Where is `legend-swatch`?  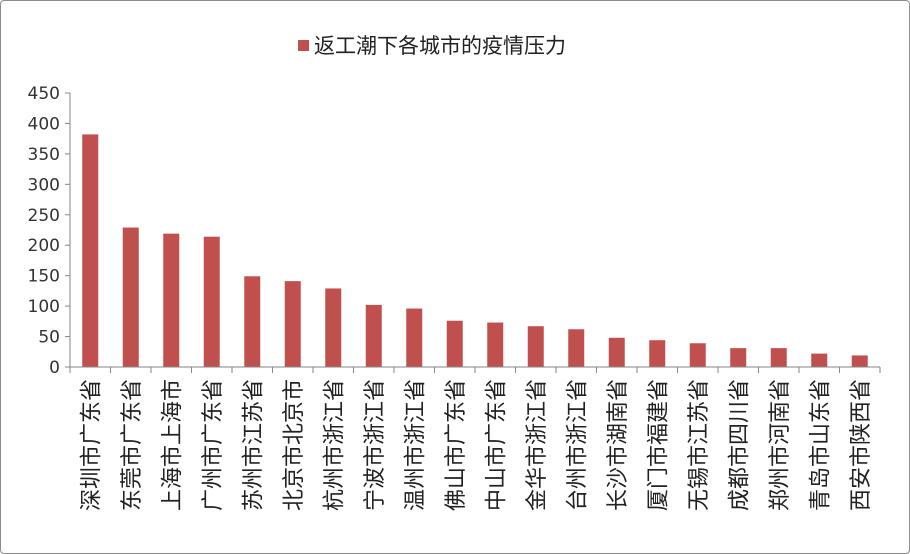 legend-swatch is located at coordinates (303, 45).